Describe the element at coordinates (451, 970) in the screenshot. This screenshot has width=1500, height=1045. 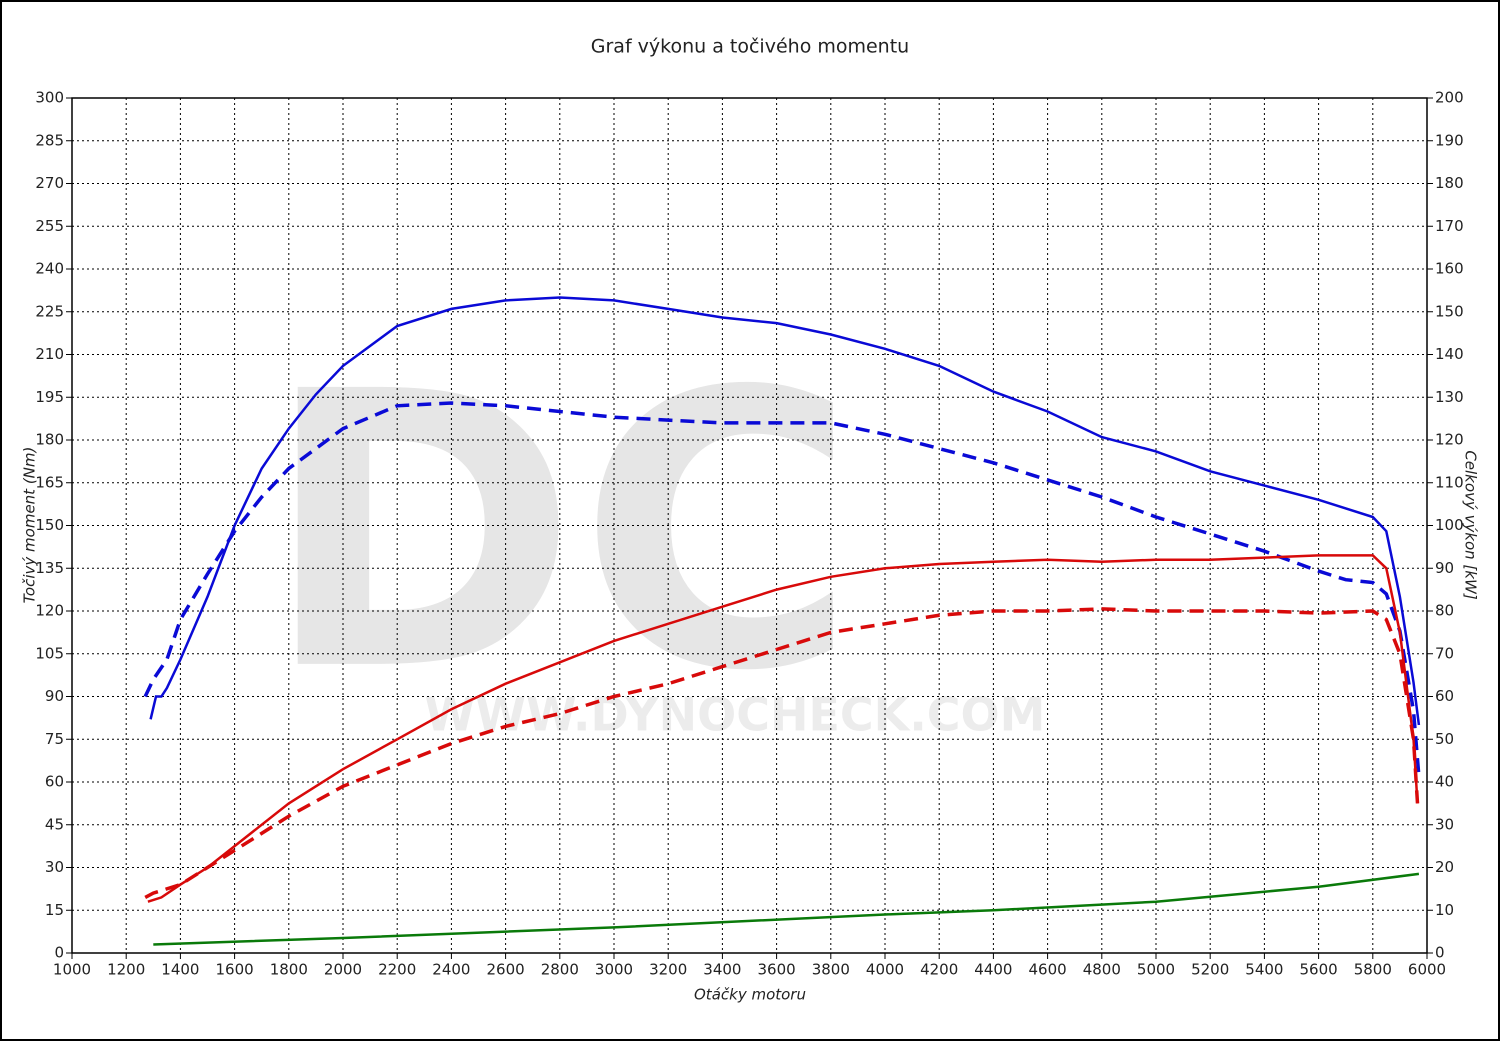
I see `x-tick-label: 2400` at that location.